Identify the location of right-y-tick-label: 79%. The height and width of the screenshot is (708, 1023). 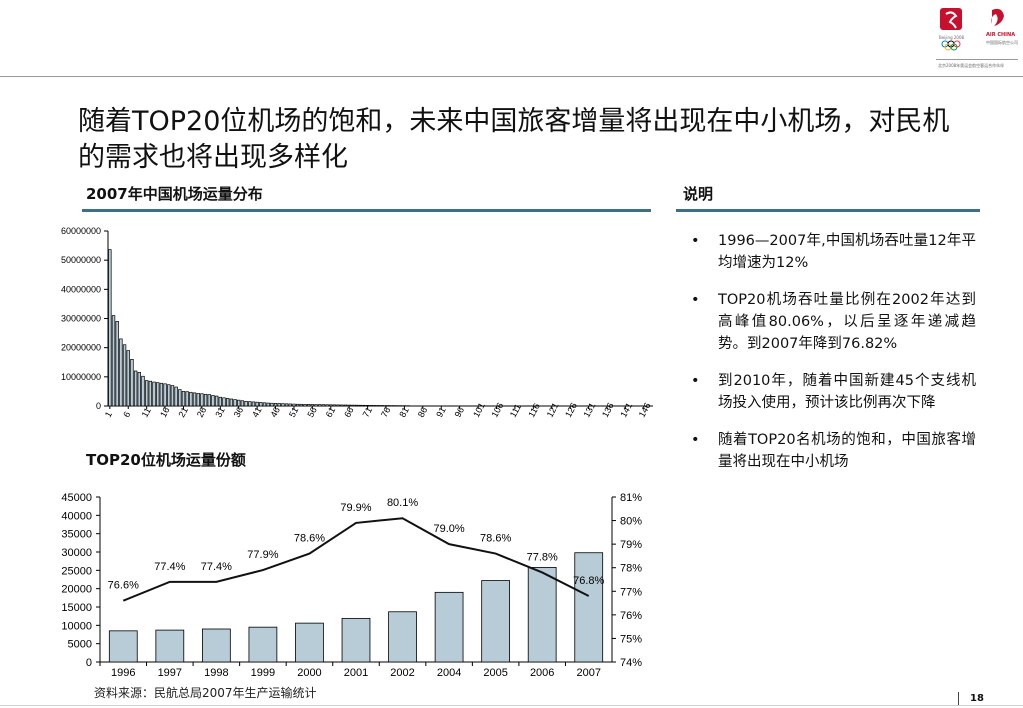
(631, 545).